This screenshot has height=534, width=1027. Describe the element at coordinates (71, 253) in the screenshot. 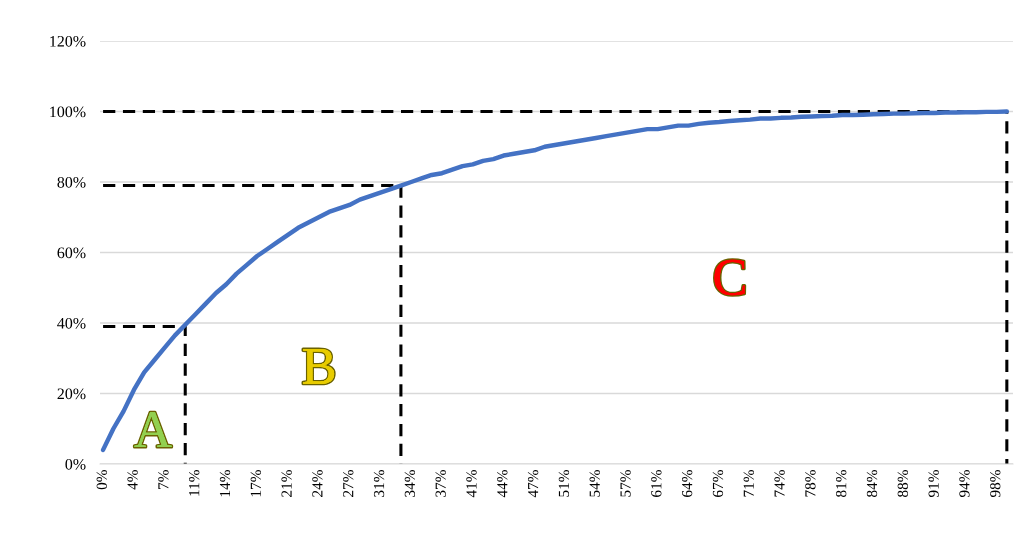

I see `y-tick-label: 60%` at that location.